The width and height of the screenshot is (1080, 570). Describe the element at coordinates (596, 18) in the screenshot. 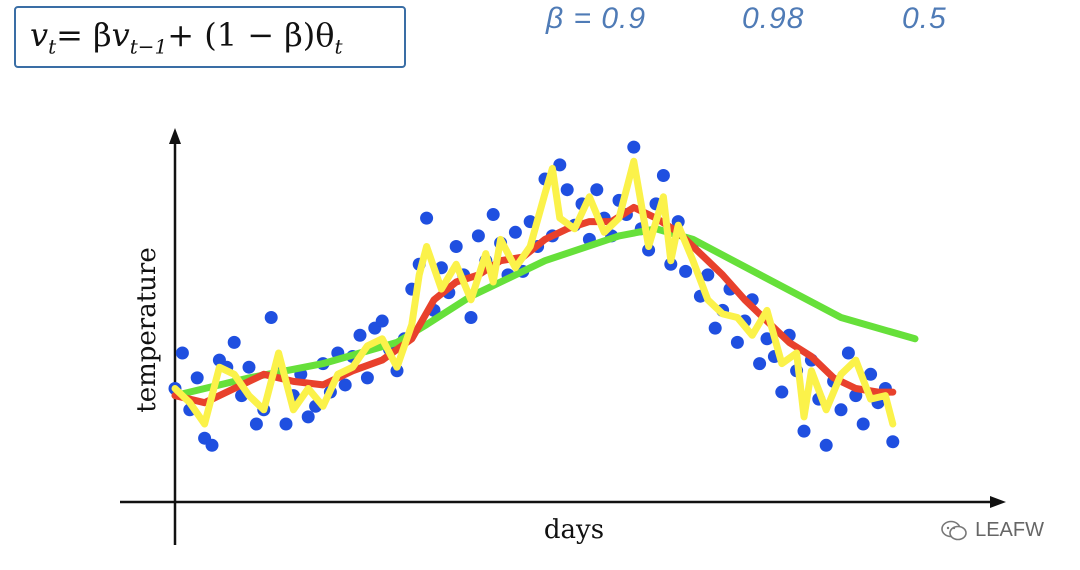

I see `beta-note-0: β = 0.9` at that location.